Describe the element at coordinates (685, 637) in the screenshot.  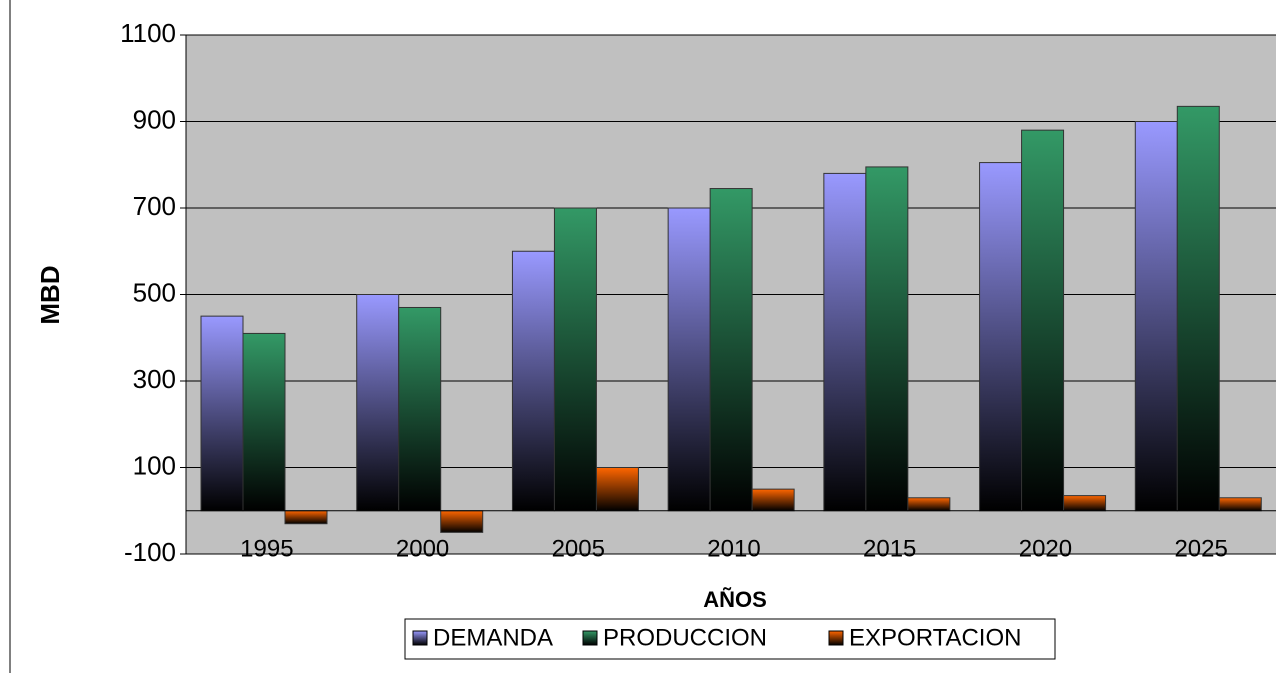
I see `legend-label: PRODUCCION` at that location.